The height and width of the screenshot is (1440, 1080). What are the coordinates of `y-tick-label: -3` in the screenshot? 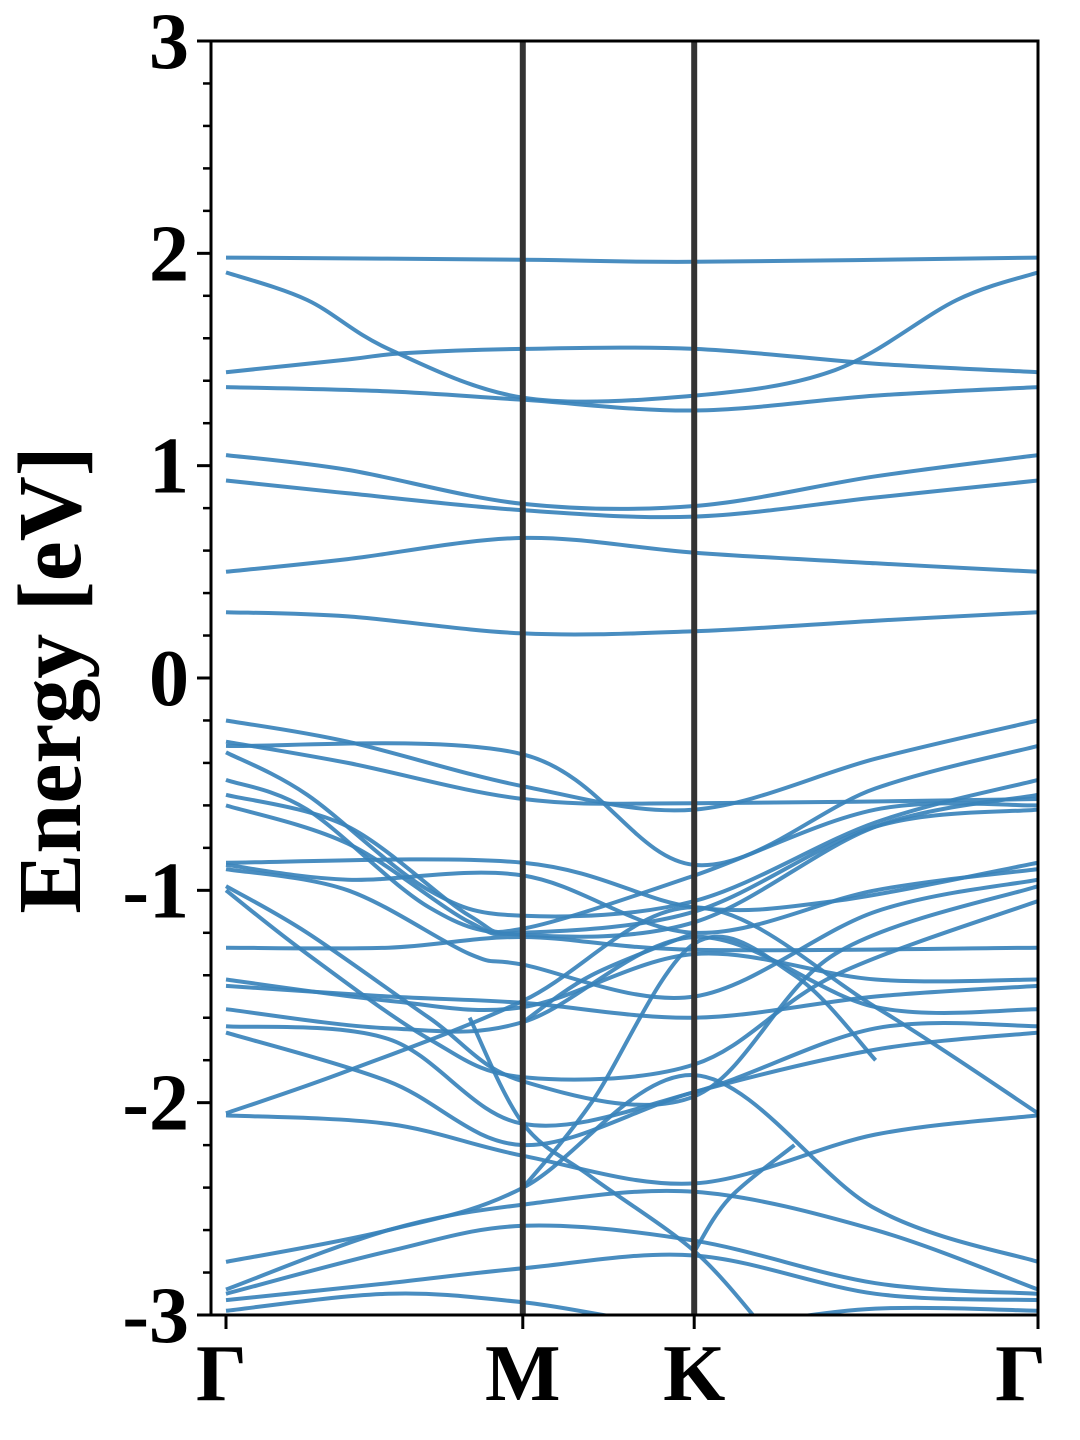 It's located at (155, 1316).